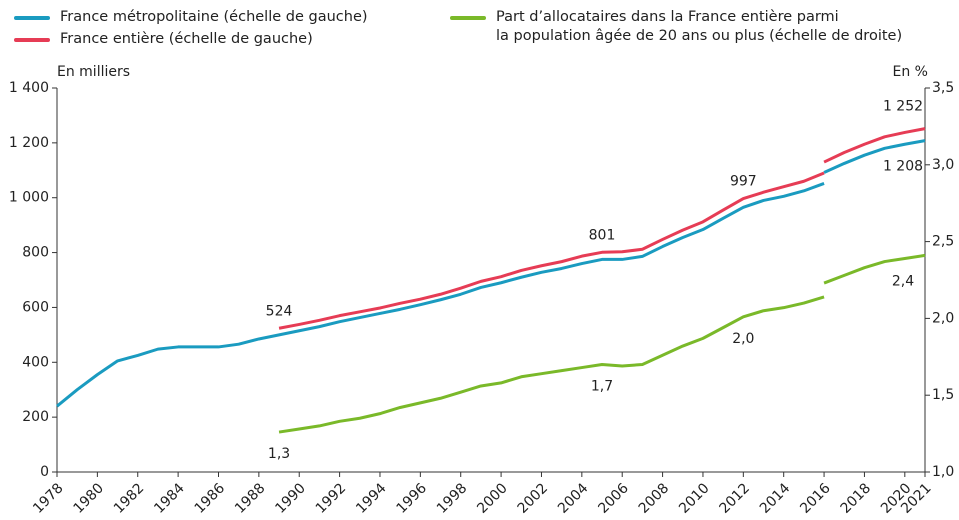 Image resolution: width=959 pixels, height=520 pixels. I want to click on x-tick-label: 1990, so click(290, 498).